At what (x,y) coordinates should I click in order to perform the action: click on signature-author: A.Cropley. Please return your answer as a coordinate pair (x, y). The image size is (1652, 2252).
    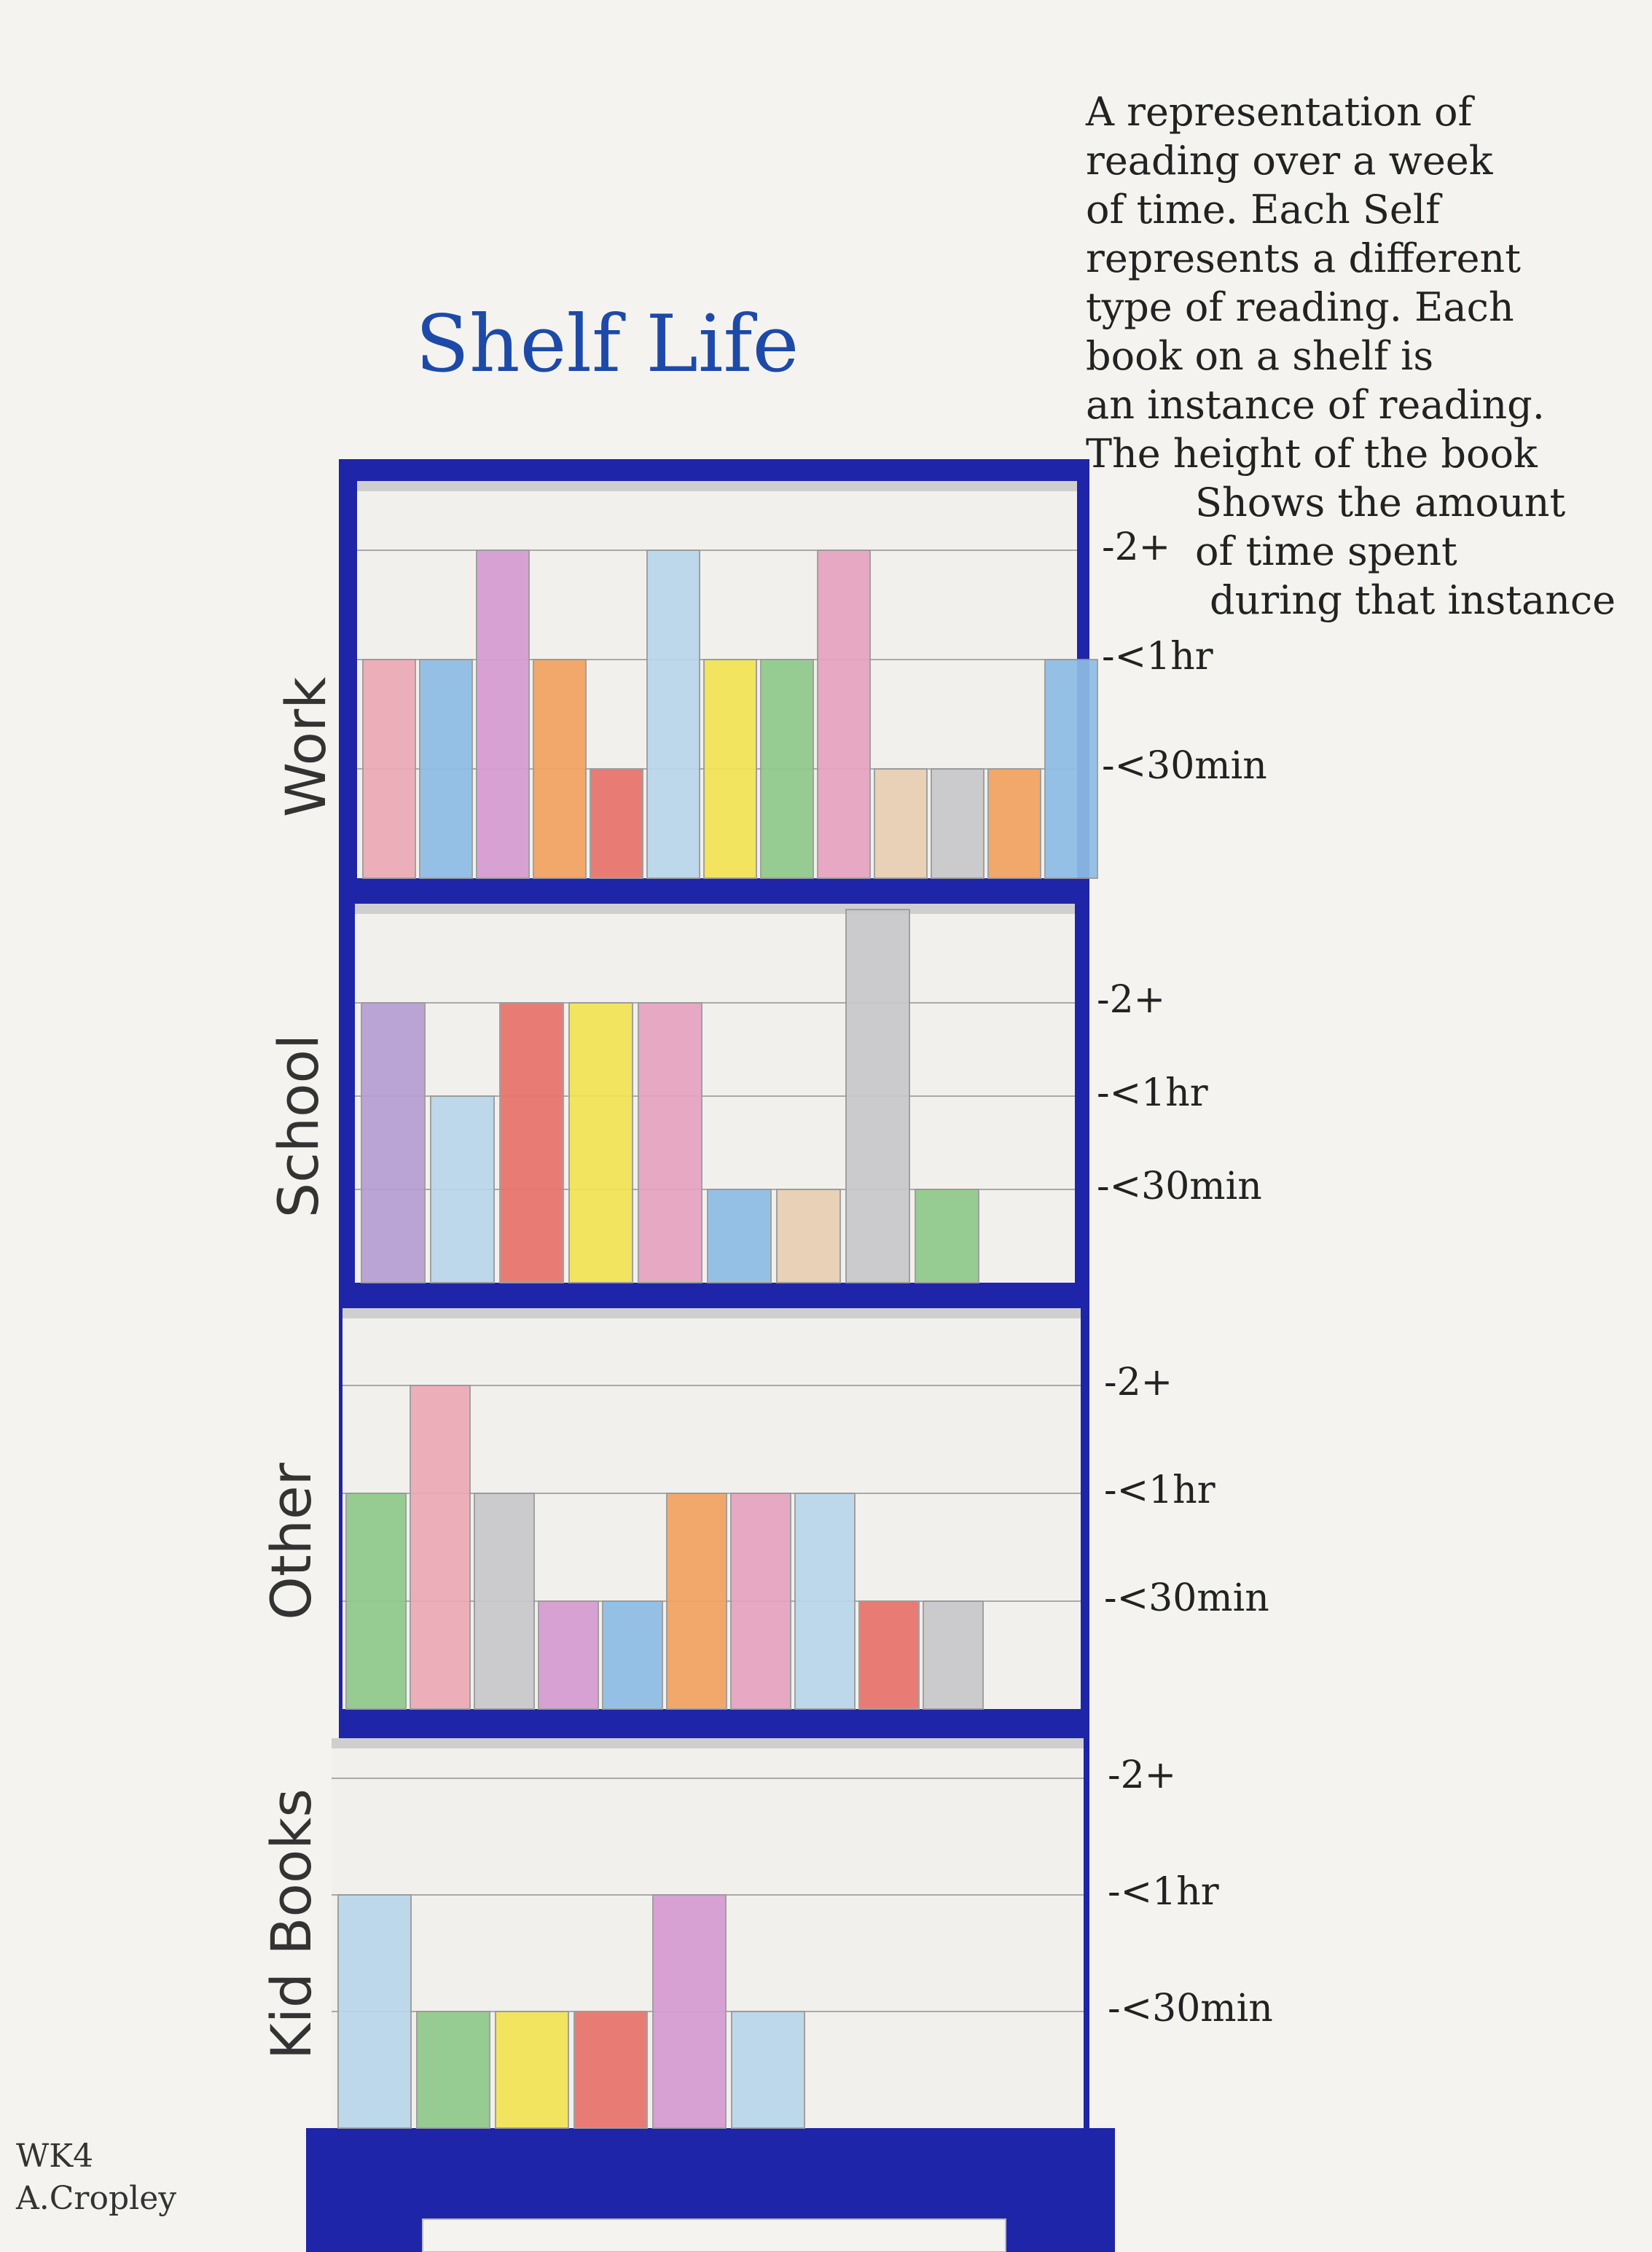
    Looking at the image, I should click on (97, 2198).